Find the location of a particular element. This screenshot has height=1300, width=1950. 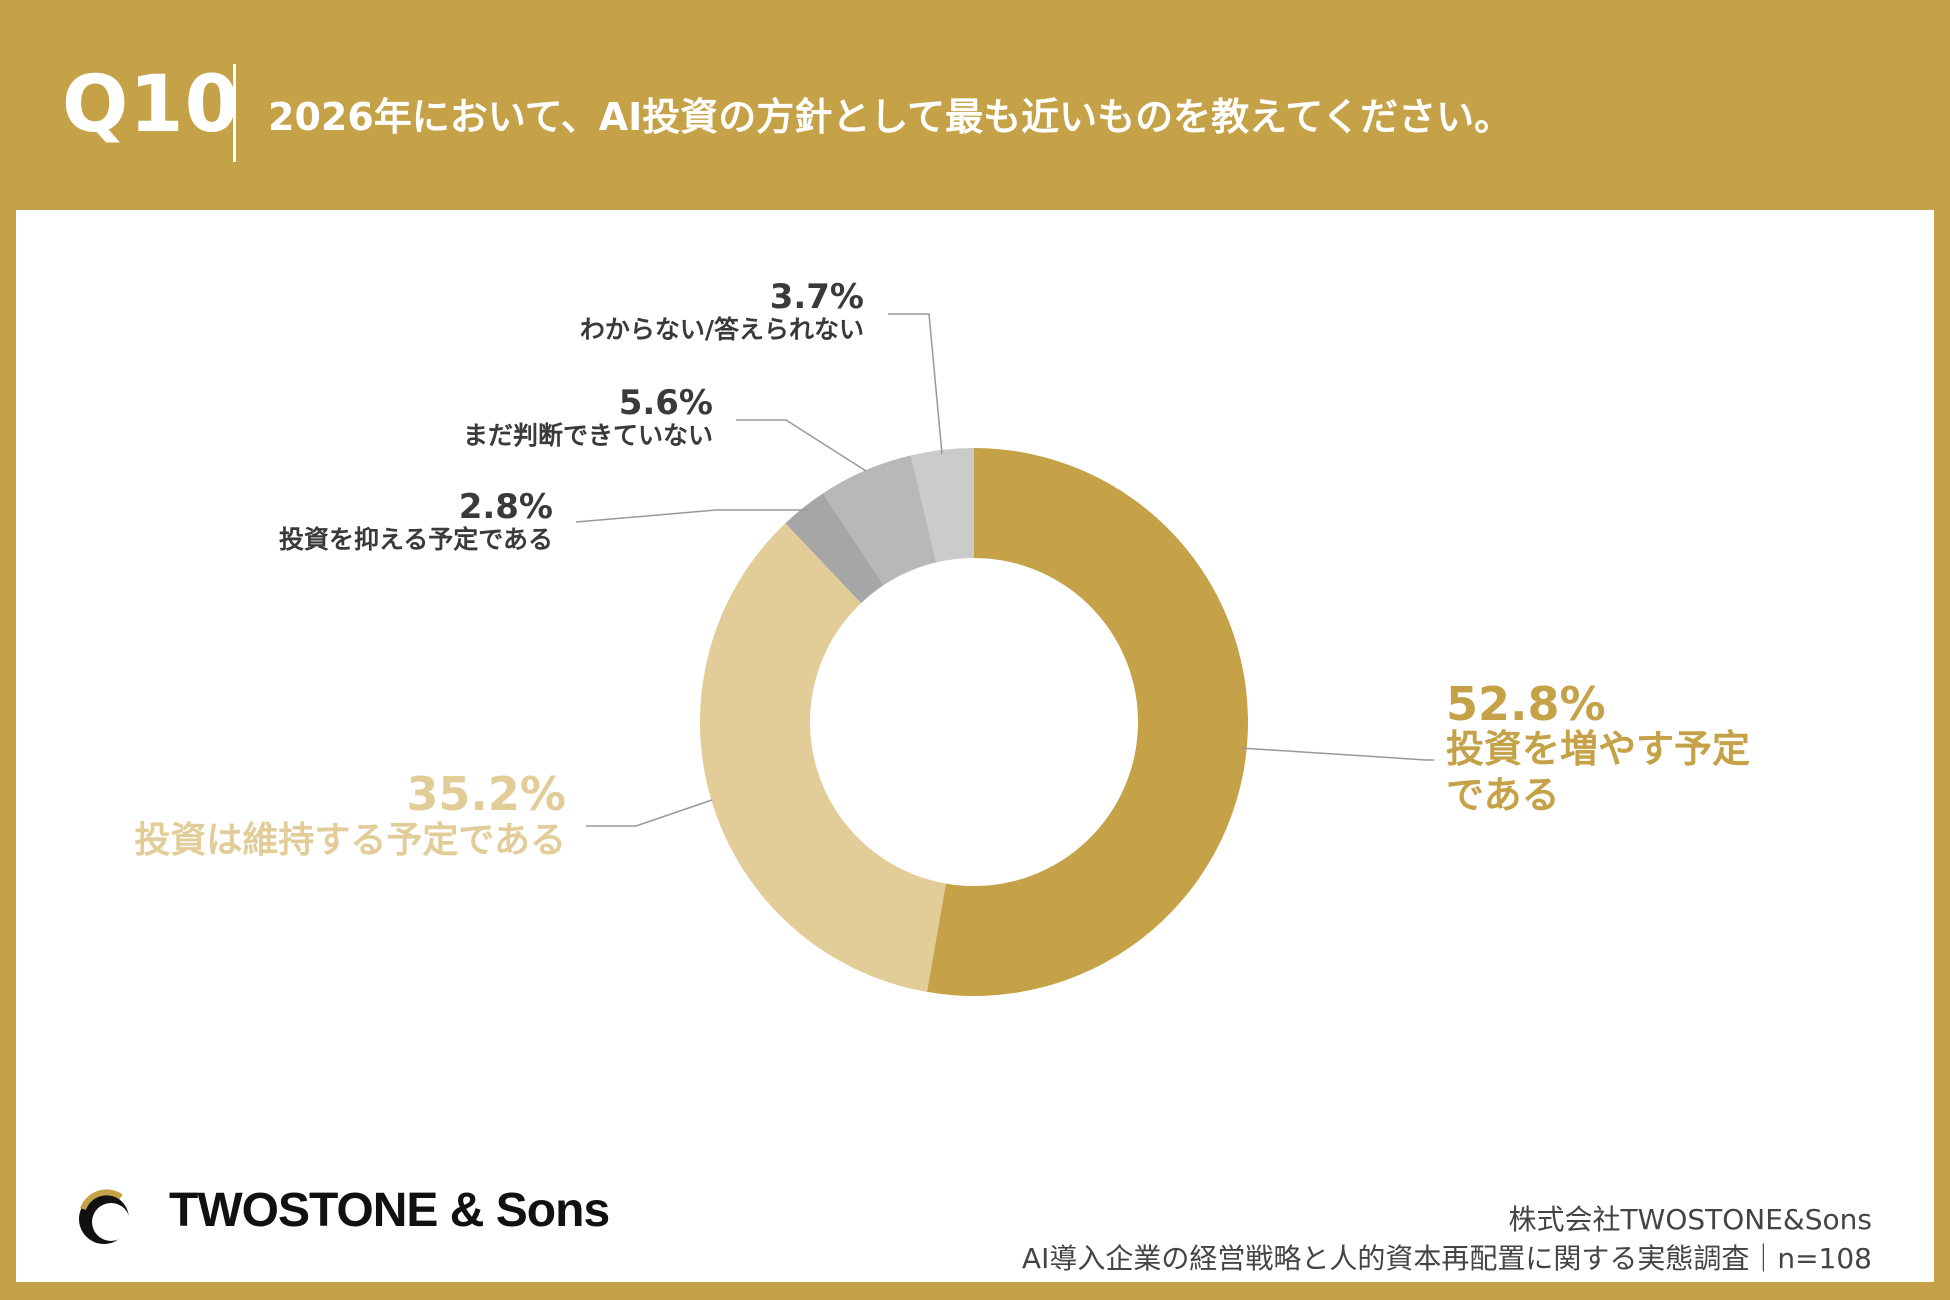

question-text: 2026年において、AI投資の方針として最も近いものを教えてください。 is located at coordinates (890, 117).